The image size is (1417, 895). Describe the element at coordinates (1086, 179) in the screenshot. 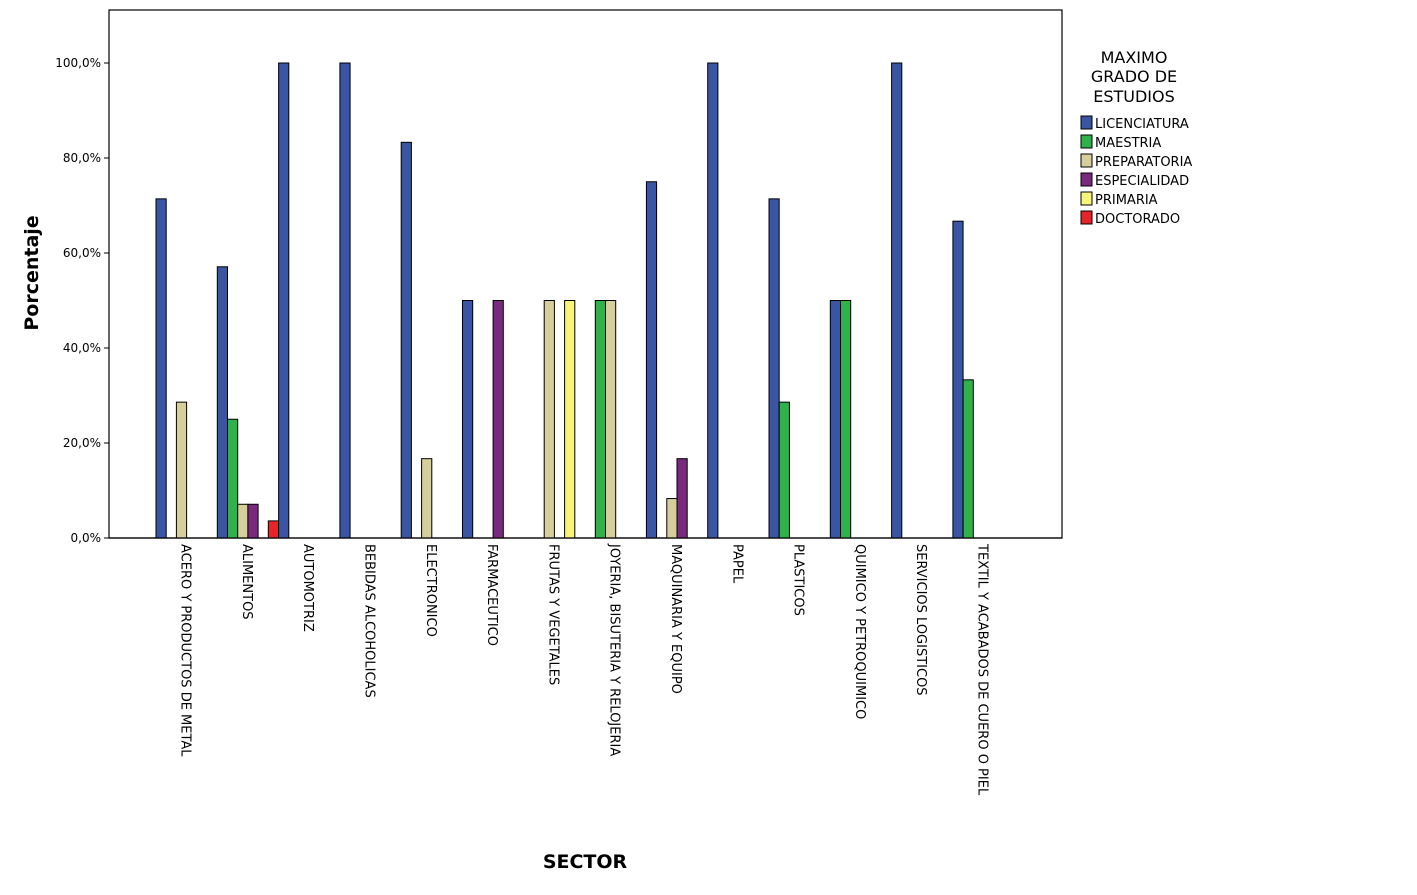

I see `legend-swatch-especialidad` at that location.